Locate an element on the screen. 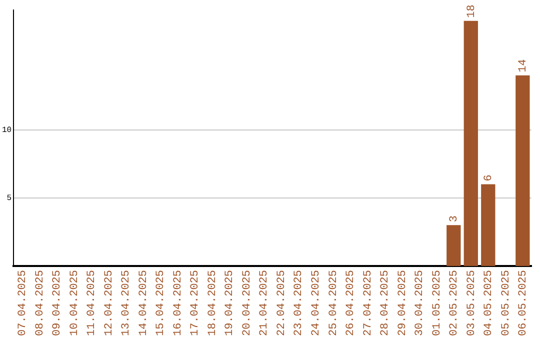 This screenshot has width=540, height=340. x-tick-label: 30.04.2025 is located at coordinates (420, 303).